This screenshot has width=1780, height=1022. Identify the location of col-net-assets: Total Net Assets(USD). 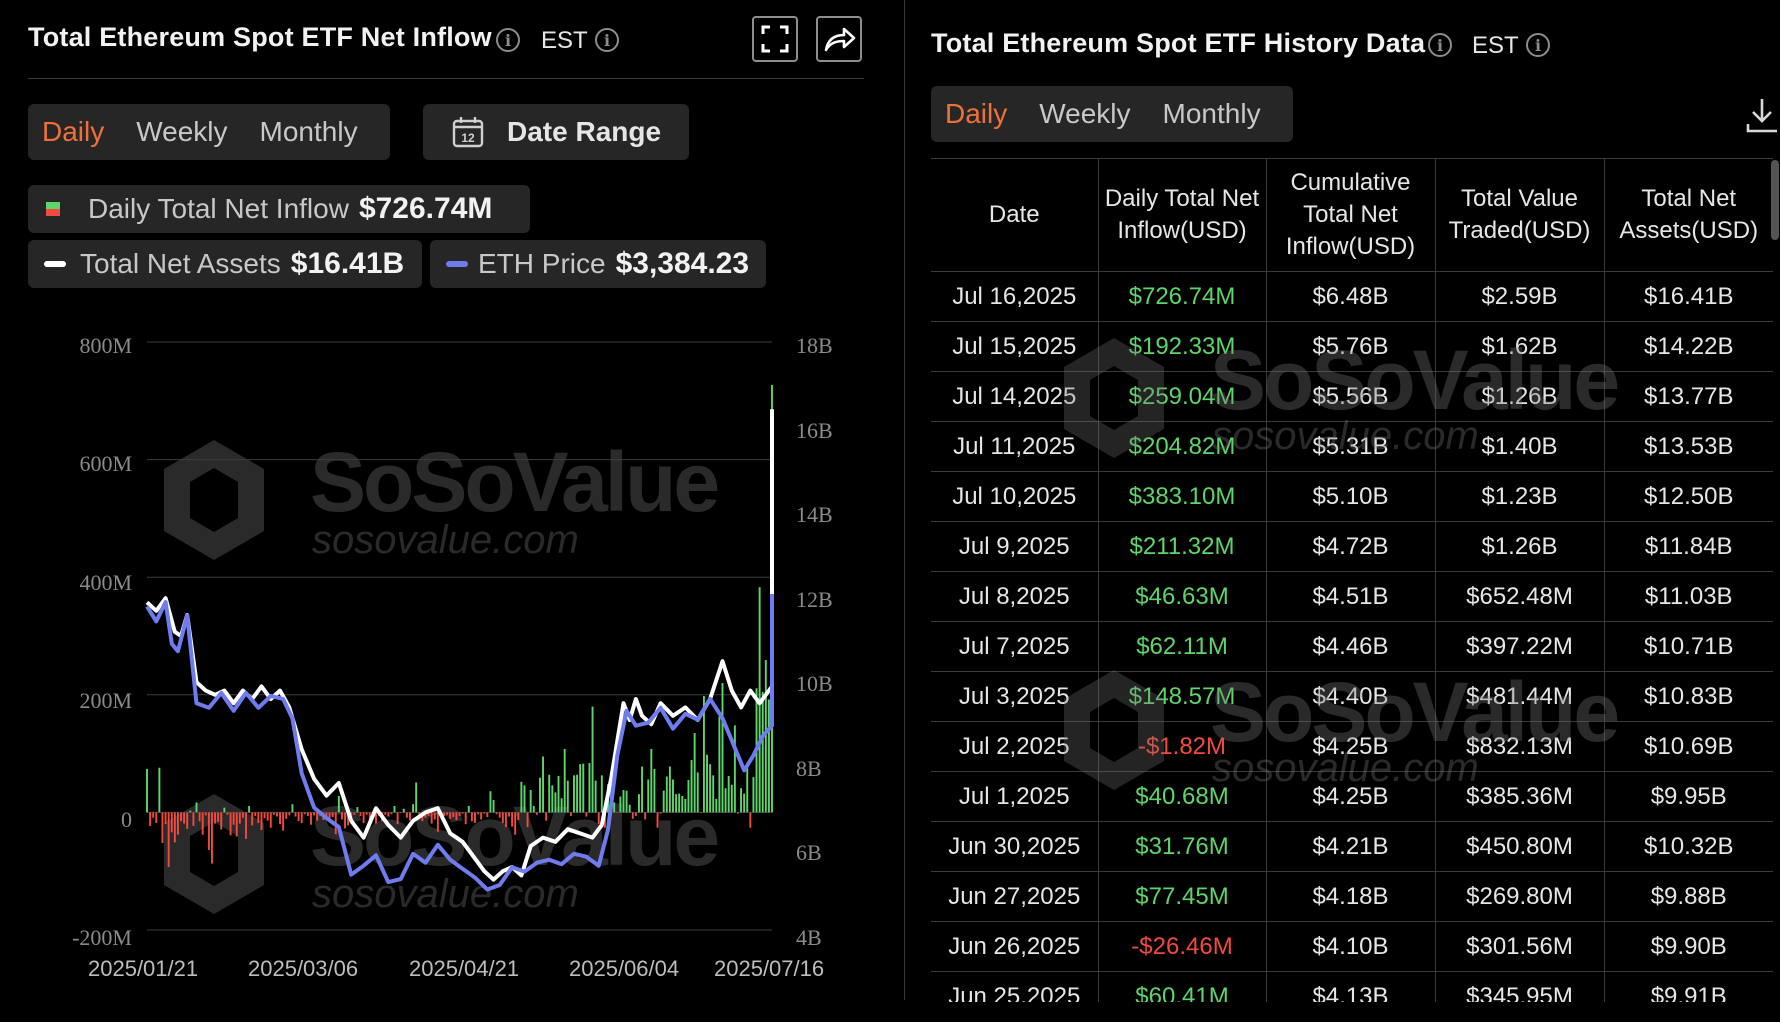
(1688, 215).